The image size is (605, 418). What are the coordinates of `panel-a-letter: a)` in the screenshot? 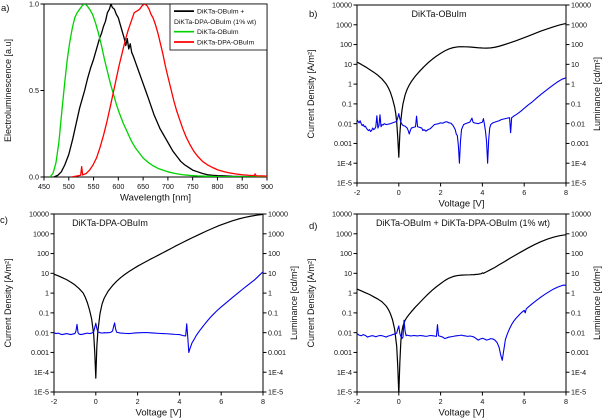 It's located at (5, 8).